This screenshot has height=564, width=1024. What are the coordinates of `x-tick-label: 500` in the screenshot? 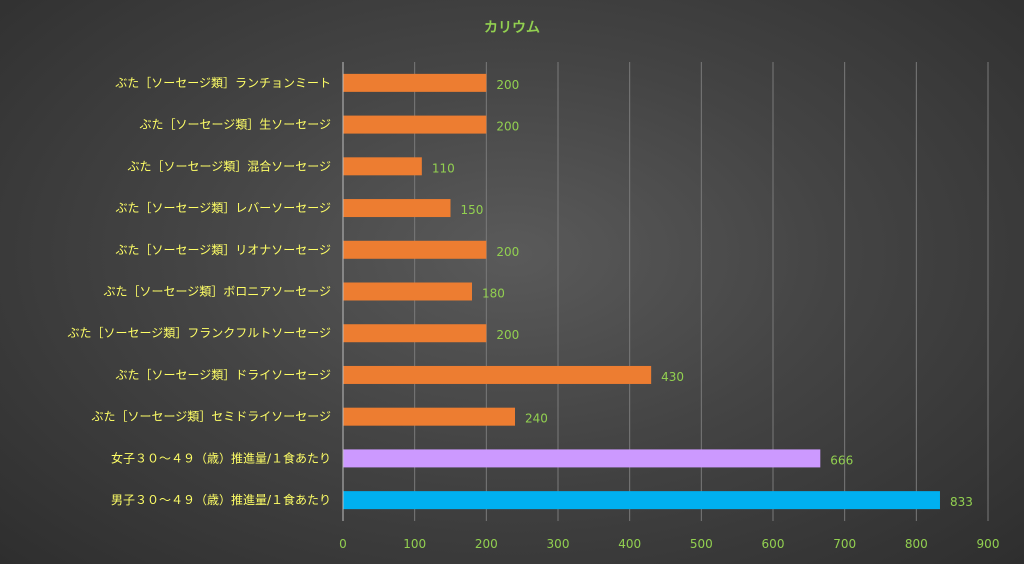 It's located at (701, 544).